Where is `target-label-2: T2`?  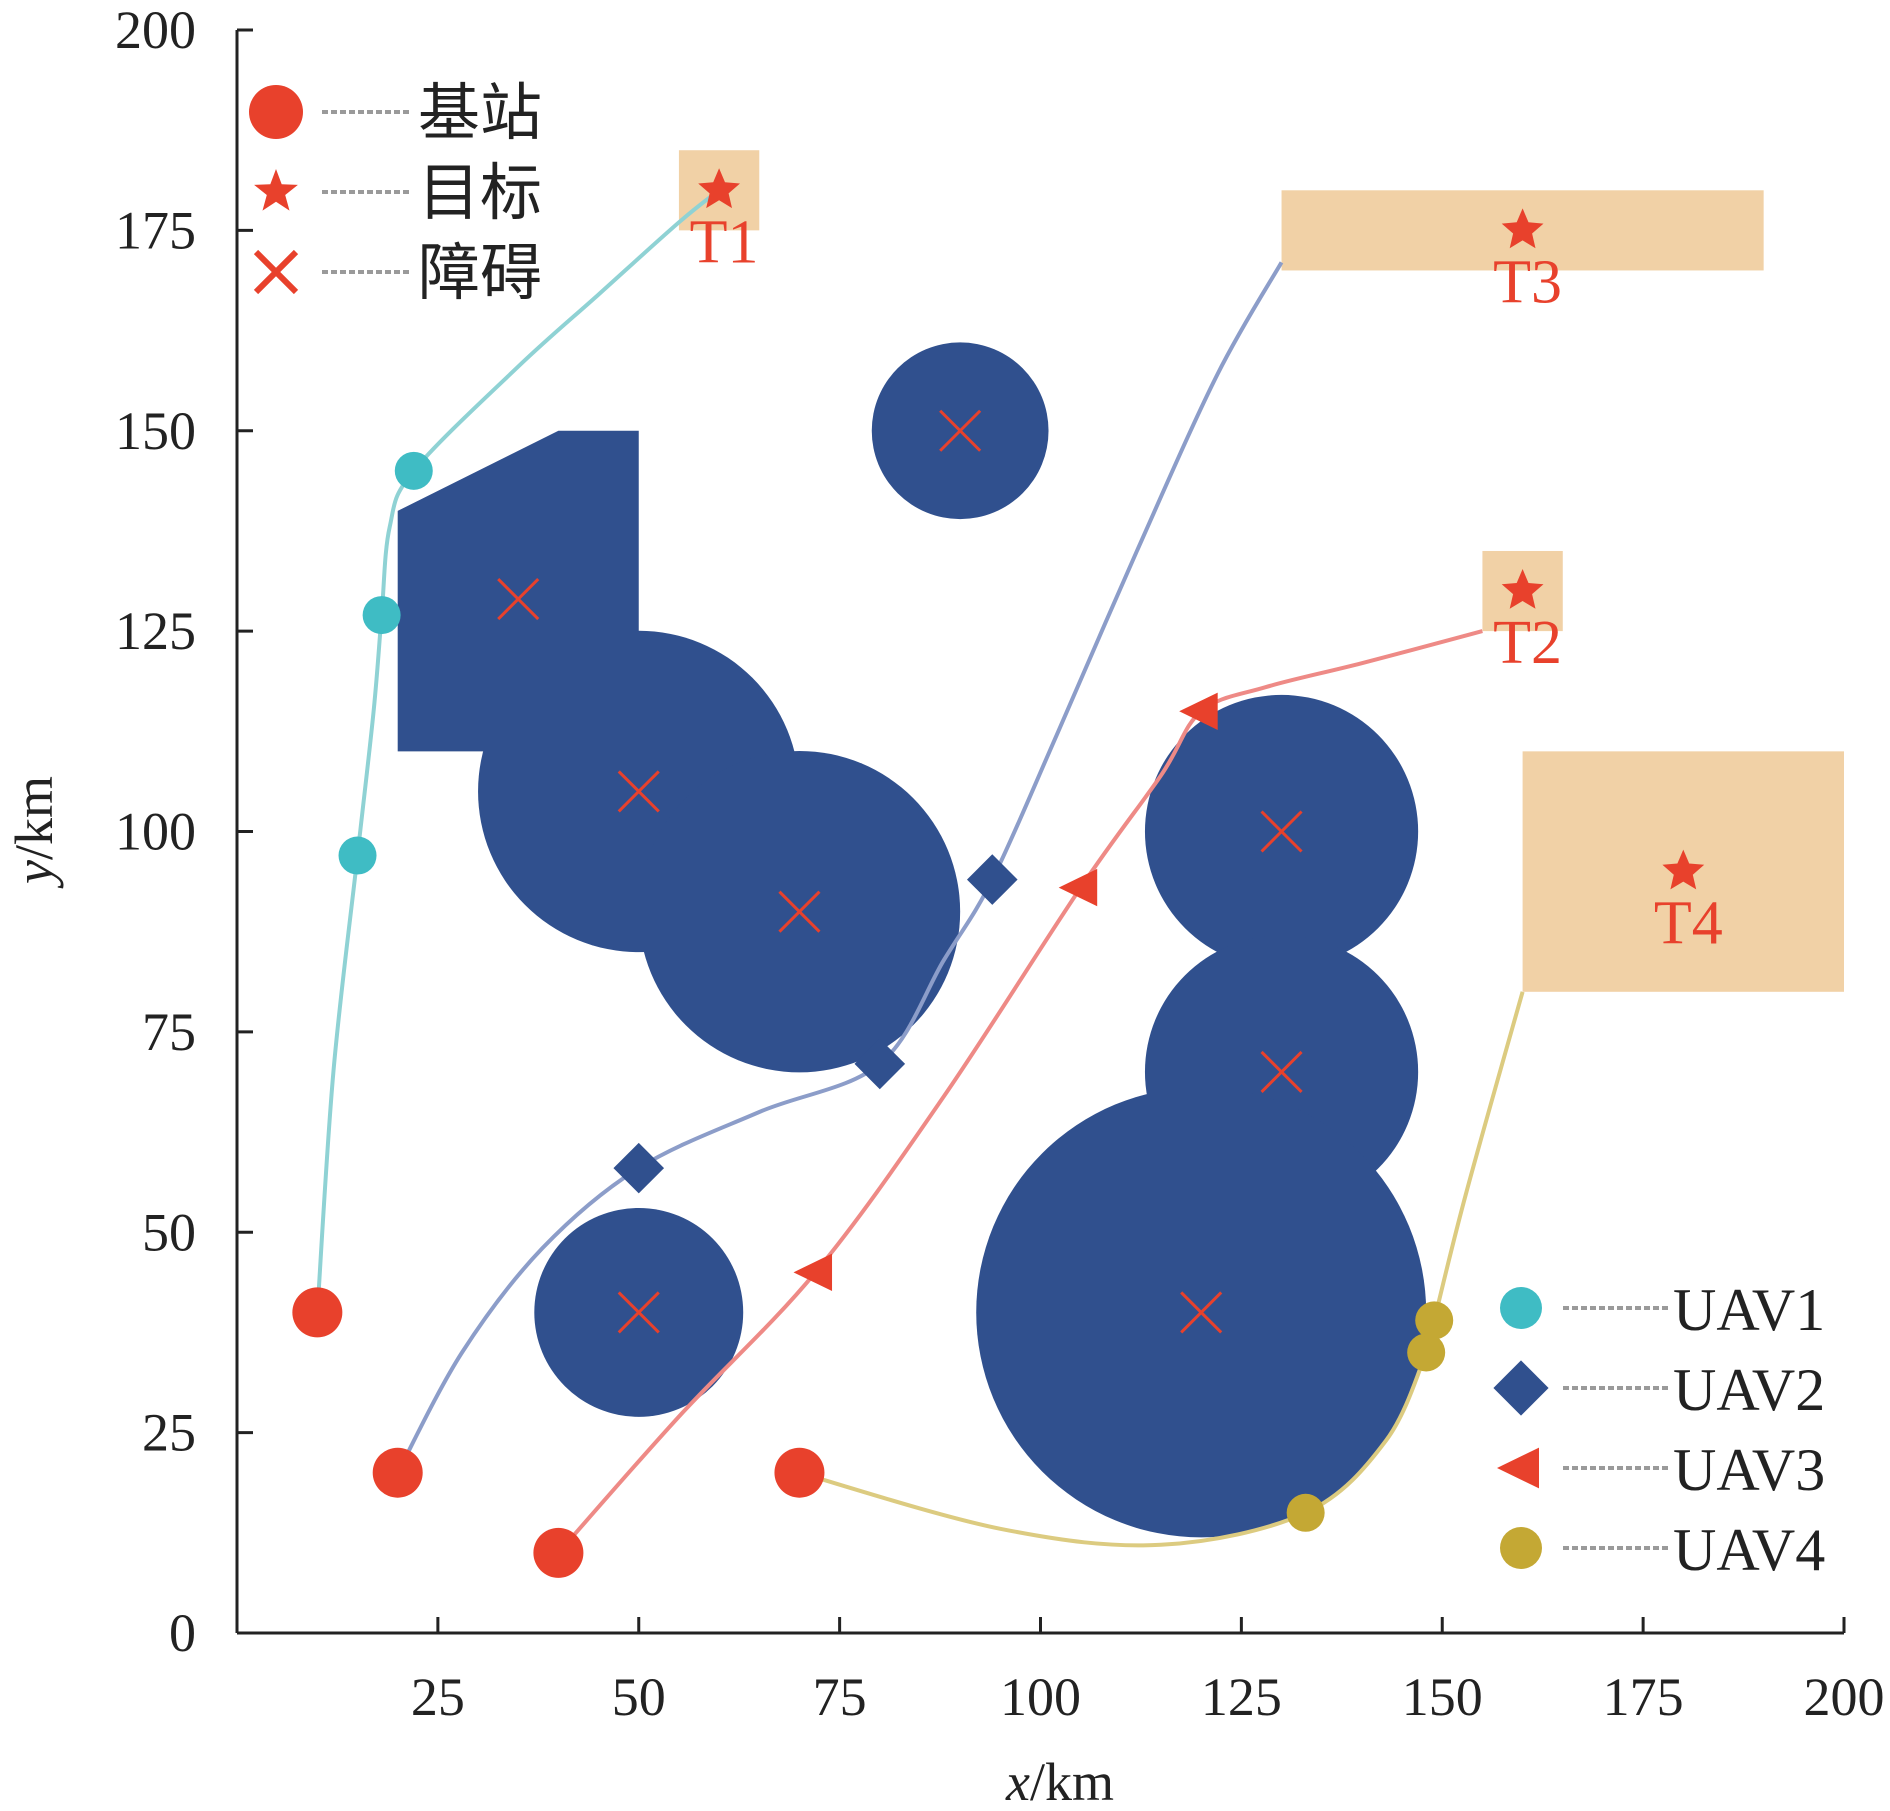
target-label-2: T2 is located at coordinates (1527, 643).